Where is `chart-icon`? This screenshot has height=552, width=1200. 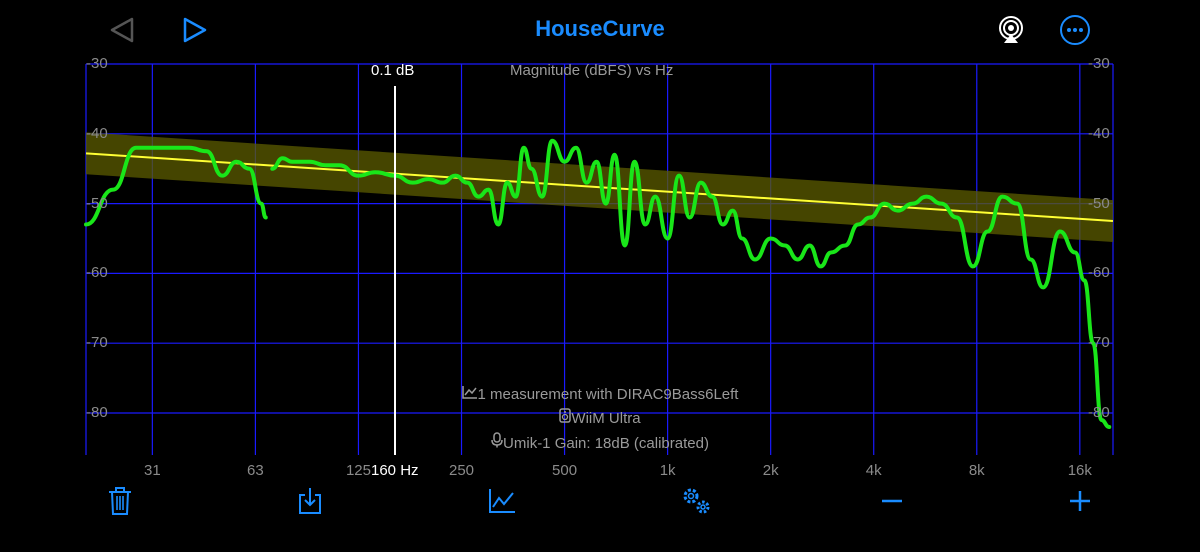 chart-icon is located at coordinates (502, 501).